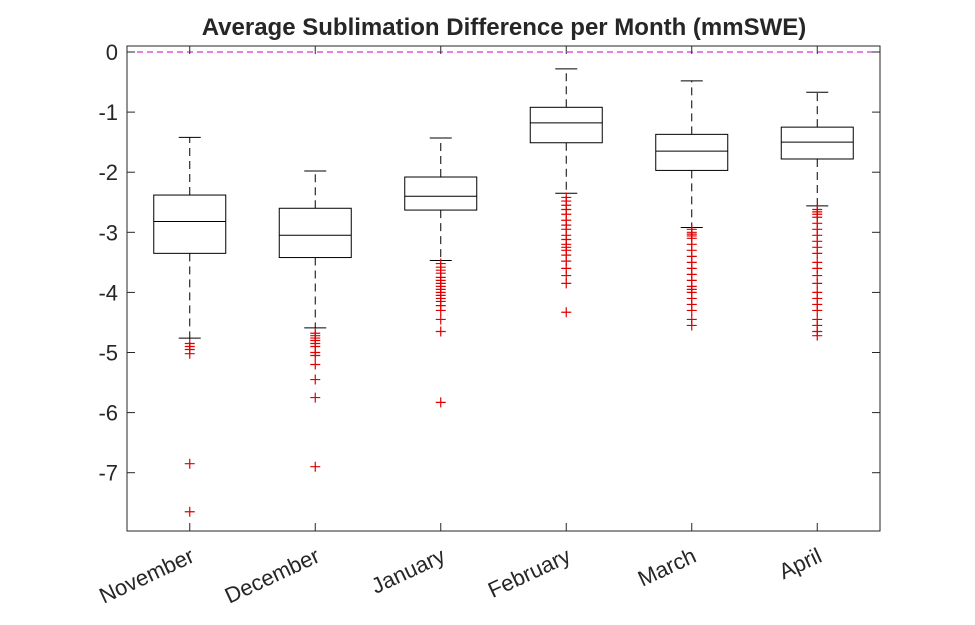  I want to click on y-tick-label: -7, so click(108, 473).